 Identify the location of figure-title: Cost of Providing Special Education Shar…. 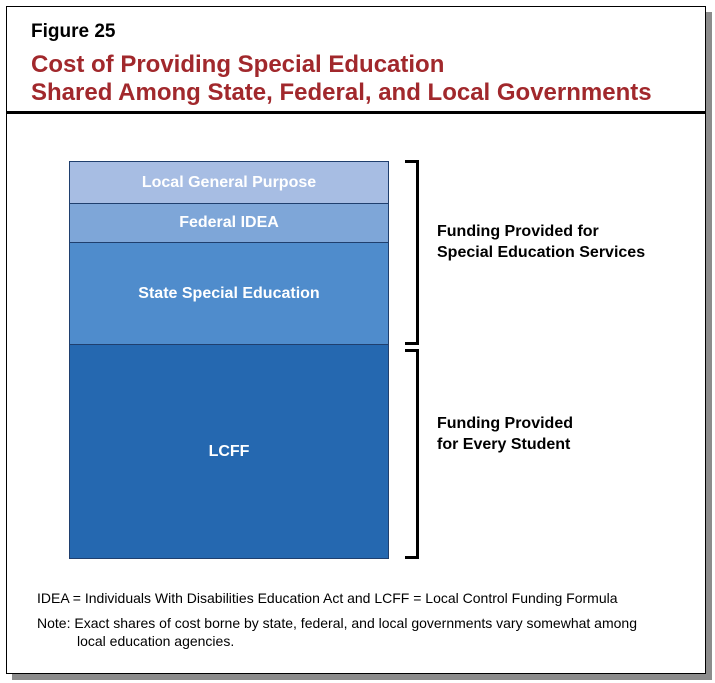
(341, 79).